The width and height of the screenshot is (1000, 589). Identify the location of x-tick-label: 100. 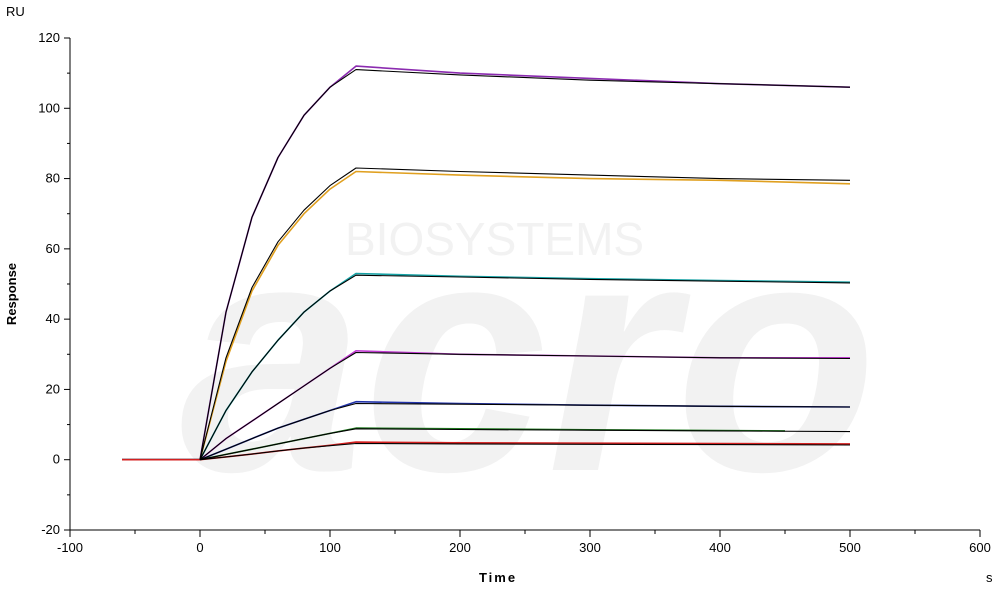
(330, 547).